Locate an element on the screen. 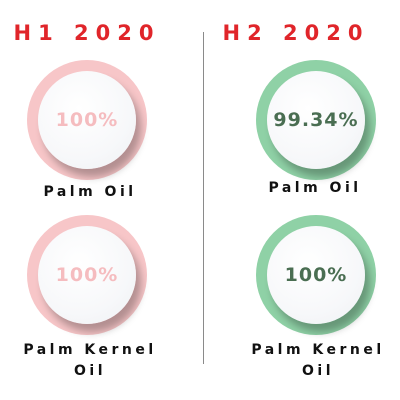  period-title: H2 2020 is located at coordinates (296, 33).